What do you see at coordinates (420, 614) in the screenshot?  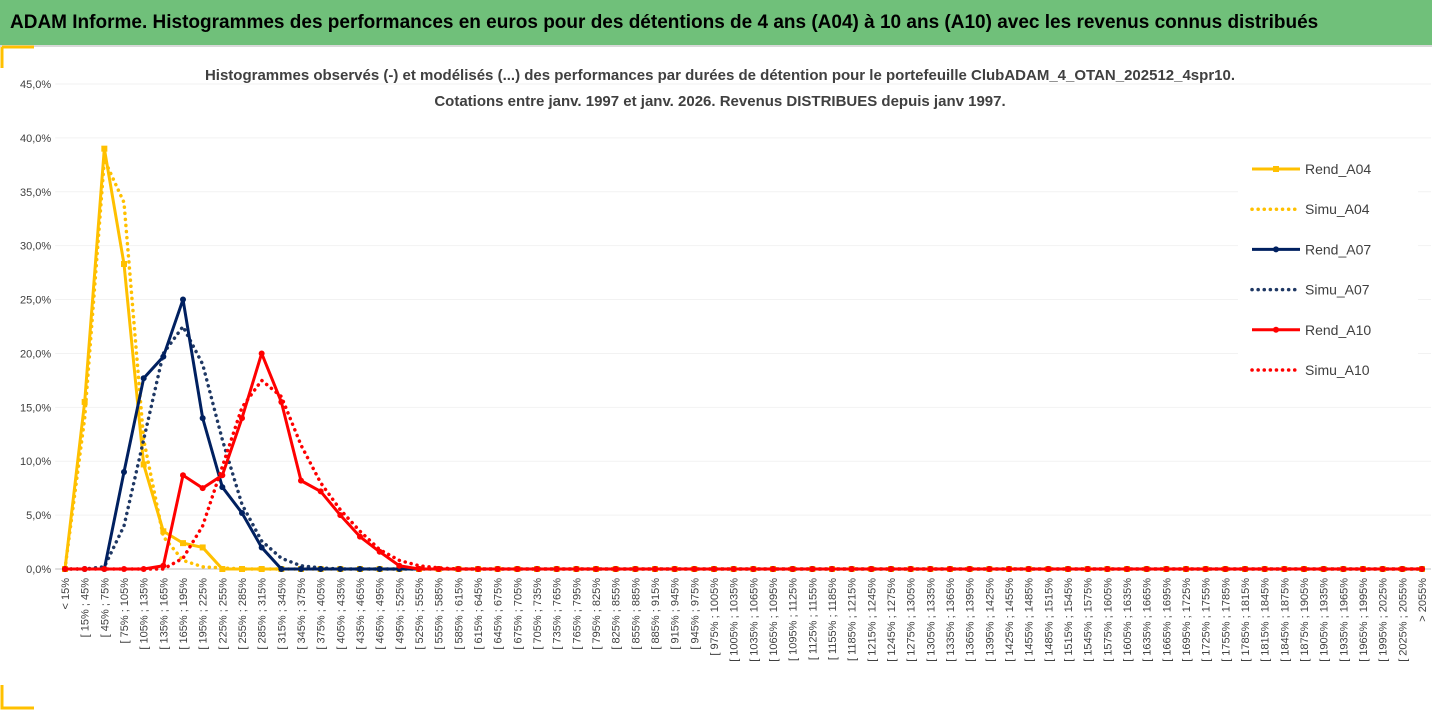 I see `x-tick-label: [ 525% ; 555%` at bounding box center [420, 614].